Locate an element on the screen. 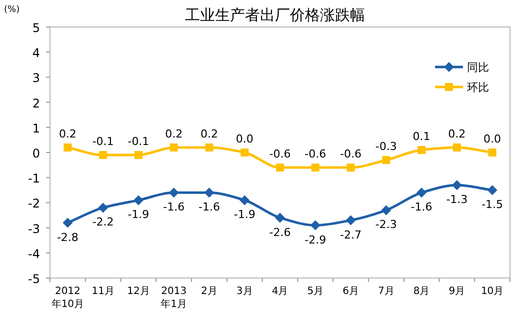  data-label: -2.7 is located at coordinates (351, 235).